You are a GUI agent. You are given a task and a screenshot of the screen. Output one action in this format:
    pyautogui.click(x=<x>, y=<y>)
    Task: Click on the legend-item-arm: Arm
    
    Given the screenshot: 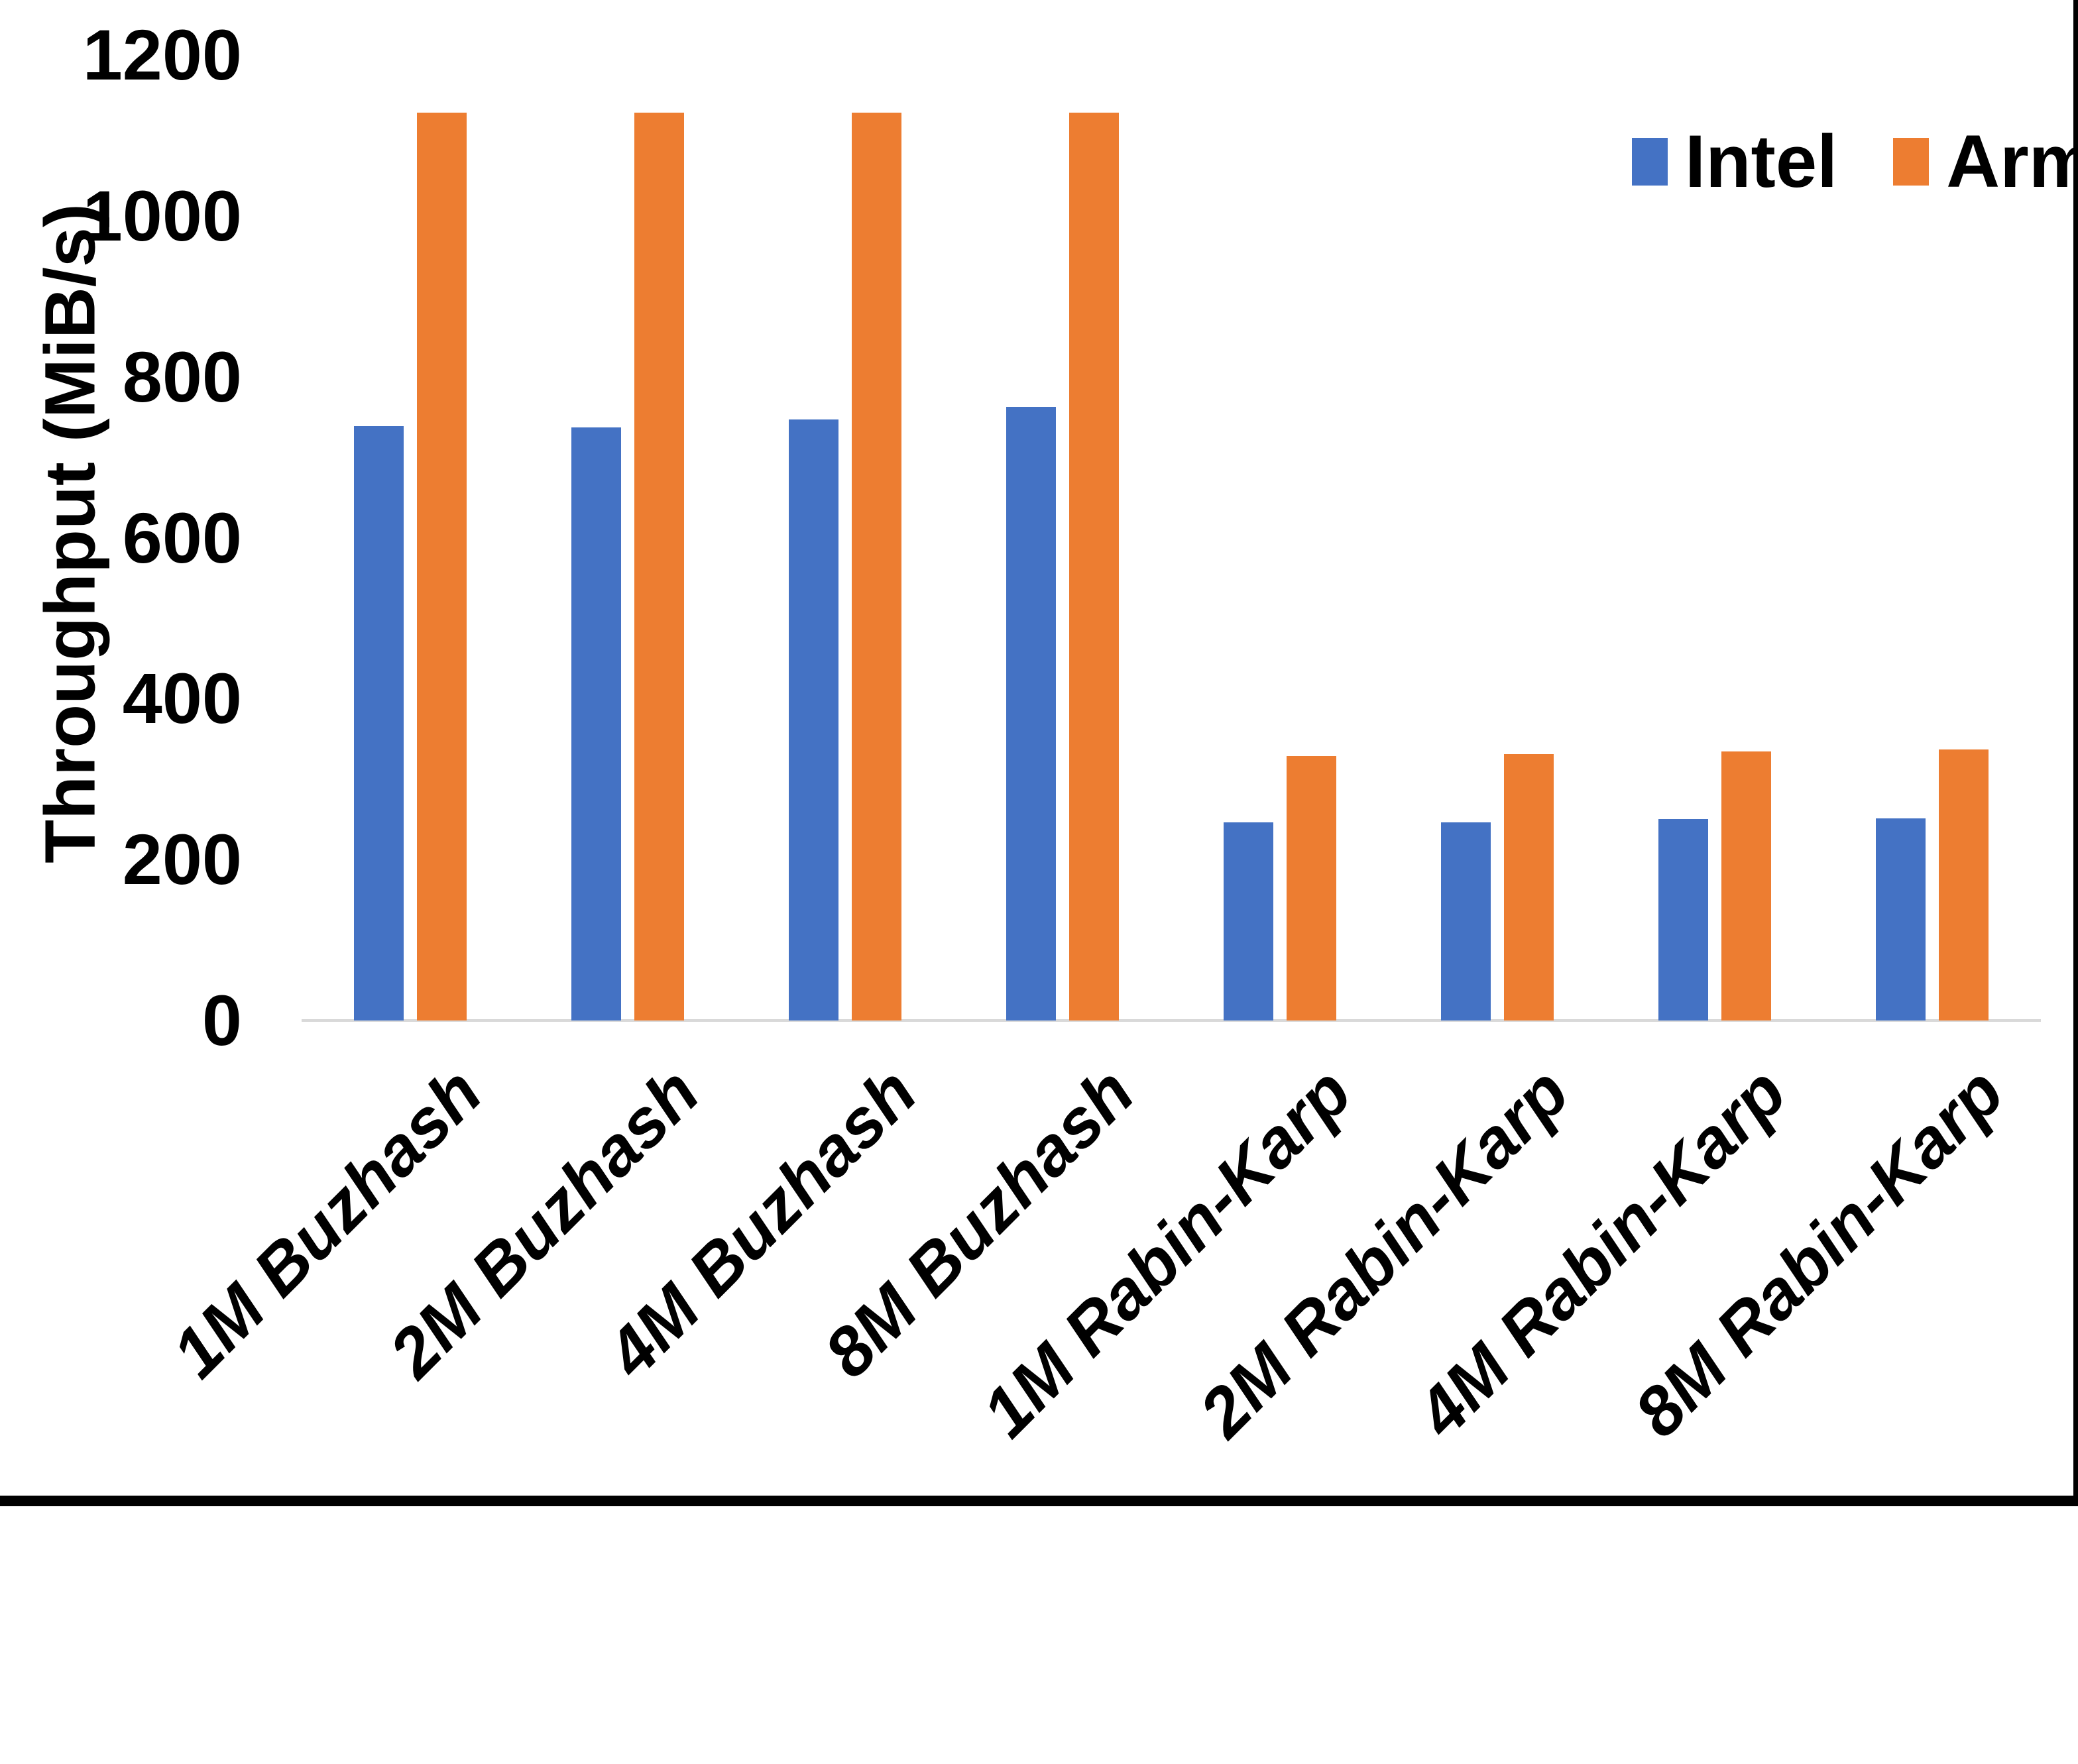 What is the action you would take?
    pyautogui.click(x=1986, y=162)
    